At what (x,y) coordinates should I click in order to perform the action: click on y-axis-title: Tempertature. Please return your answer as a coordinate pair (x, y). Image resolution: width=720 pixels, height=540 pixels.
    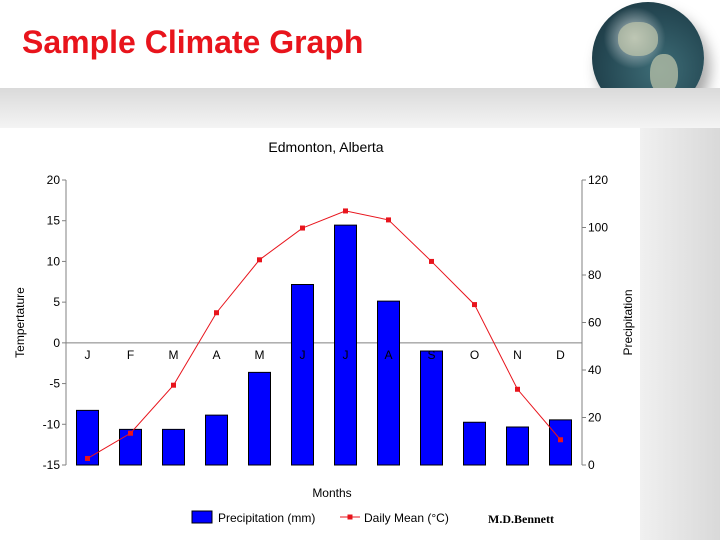
    Looking at the image, I should click on (20, 322).